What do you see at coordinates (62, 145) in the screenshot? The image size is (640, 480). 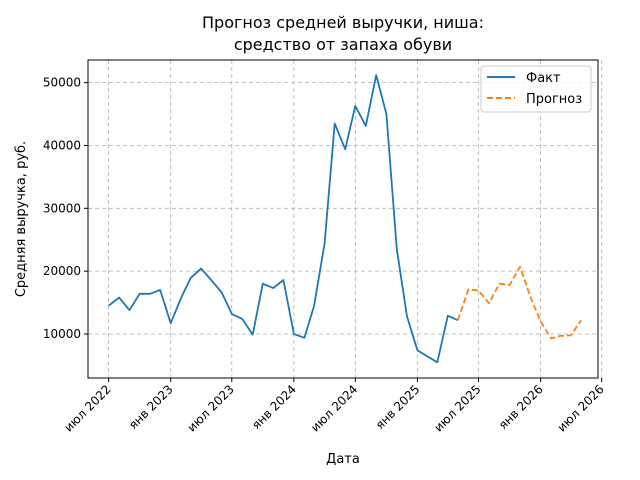 I see `y-tick-label: 40000` at bounding box center [62, 145].